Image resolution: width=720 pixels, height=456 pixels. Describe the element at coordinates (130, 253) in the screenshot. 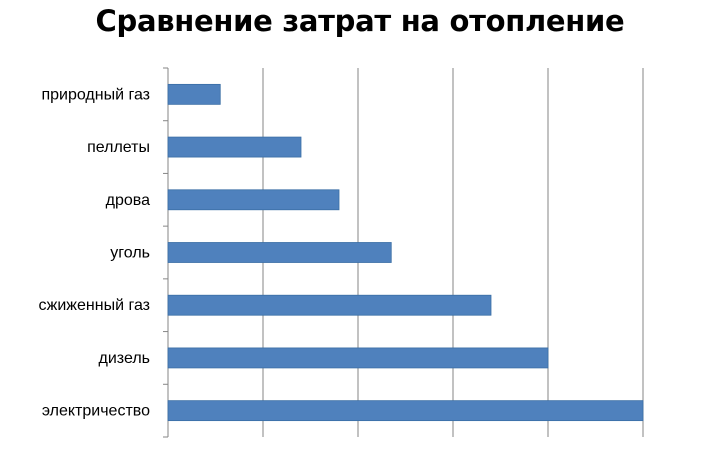

I see `category-label: уголь` at that location.